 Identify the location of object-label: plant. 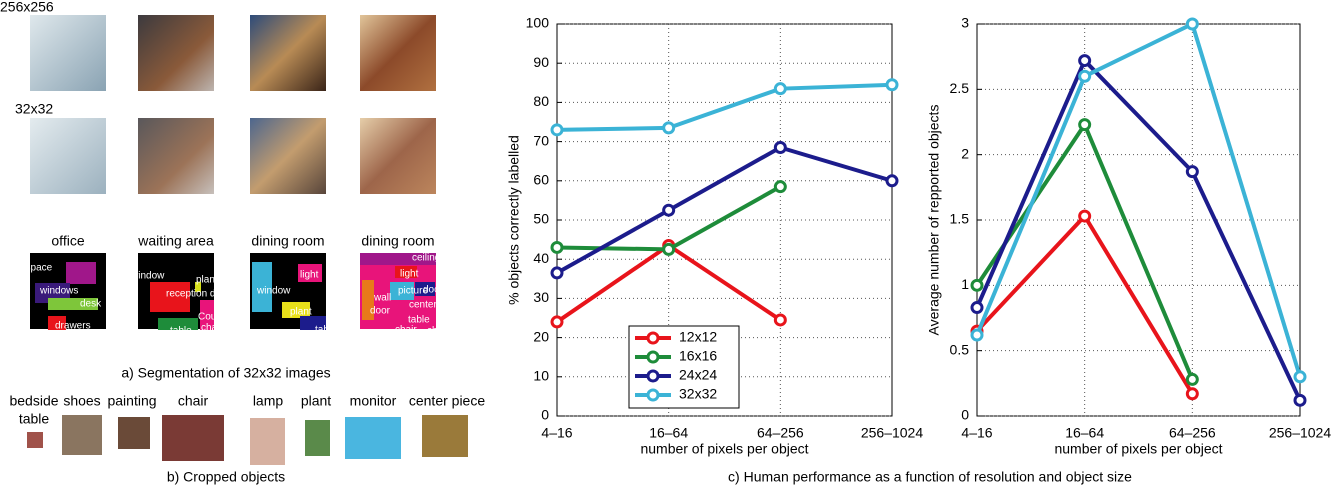
(316, 401).